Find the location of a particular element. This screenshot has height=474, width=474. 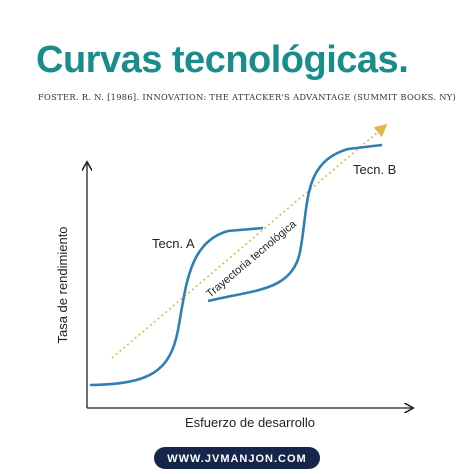

curve-b is located at coordinates (295, 223).